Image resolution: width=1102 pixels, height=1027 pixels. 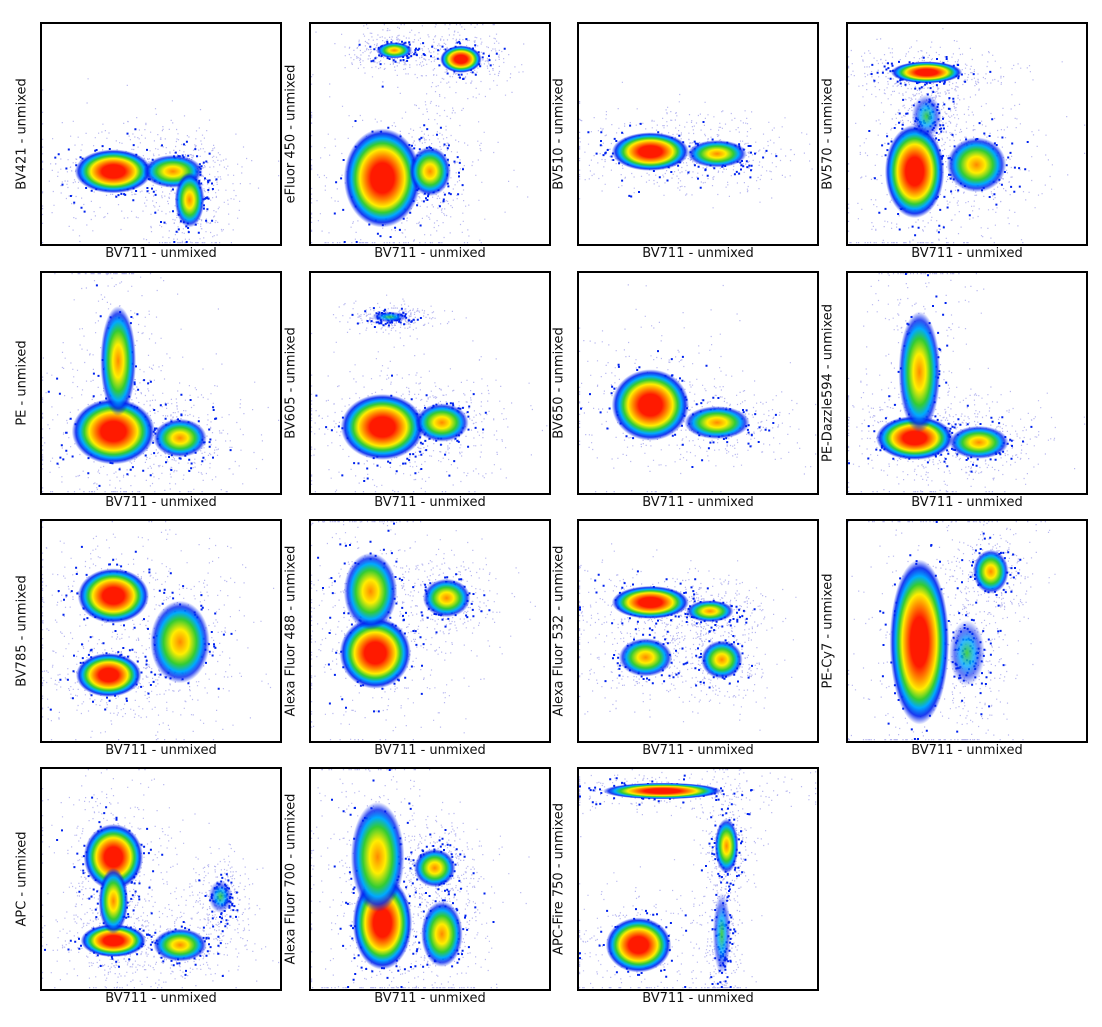 I want to click on density-plot: BV711 - unmixed PE-Dazzle594 - unmixed, so click(x=954, y=390).